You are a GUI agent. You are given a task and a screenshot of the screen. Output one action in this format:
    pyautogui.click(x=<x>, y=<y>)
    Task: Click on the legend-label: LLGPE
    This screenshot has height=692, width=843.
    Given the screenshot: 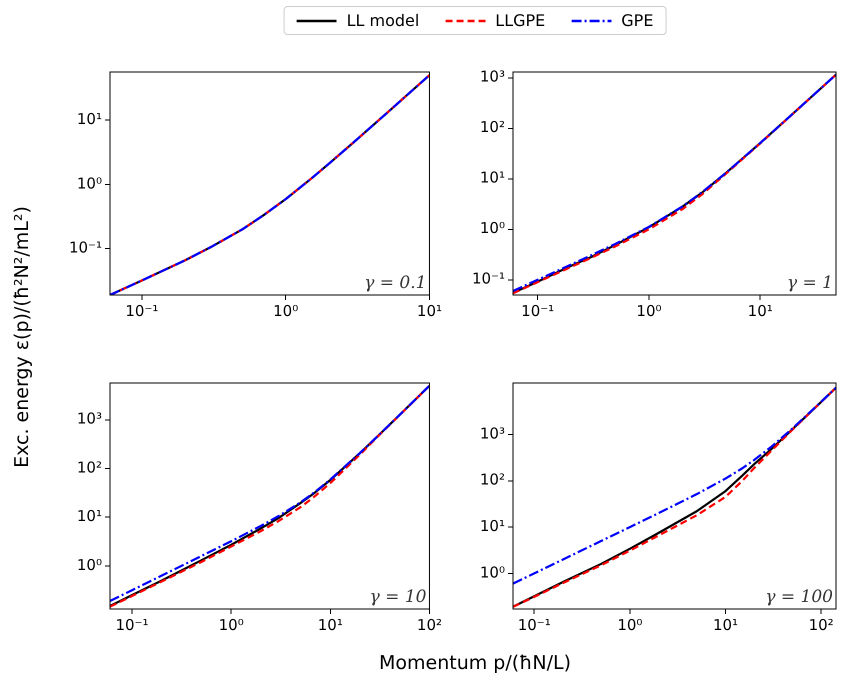 What is the action you would take?
    pyautogui.click(x=520, y=20)
    